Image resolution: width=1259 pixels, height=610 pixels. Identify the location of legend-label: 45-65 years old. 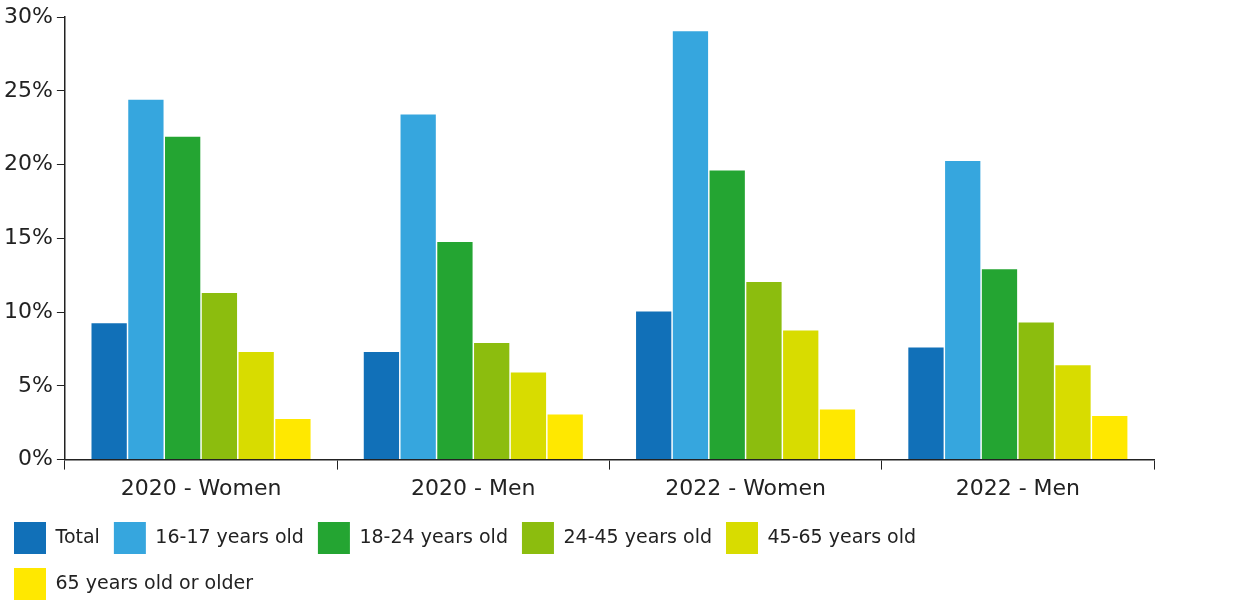
(842, 535).